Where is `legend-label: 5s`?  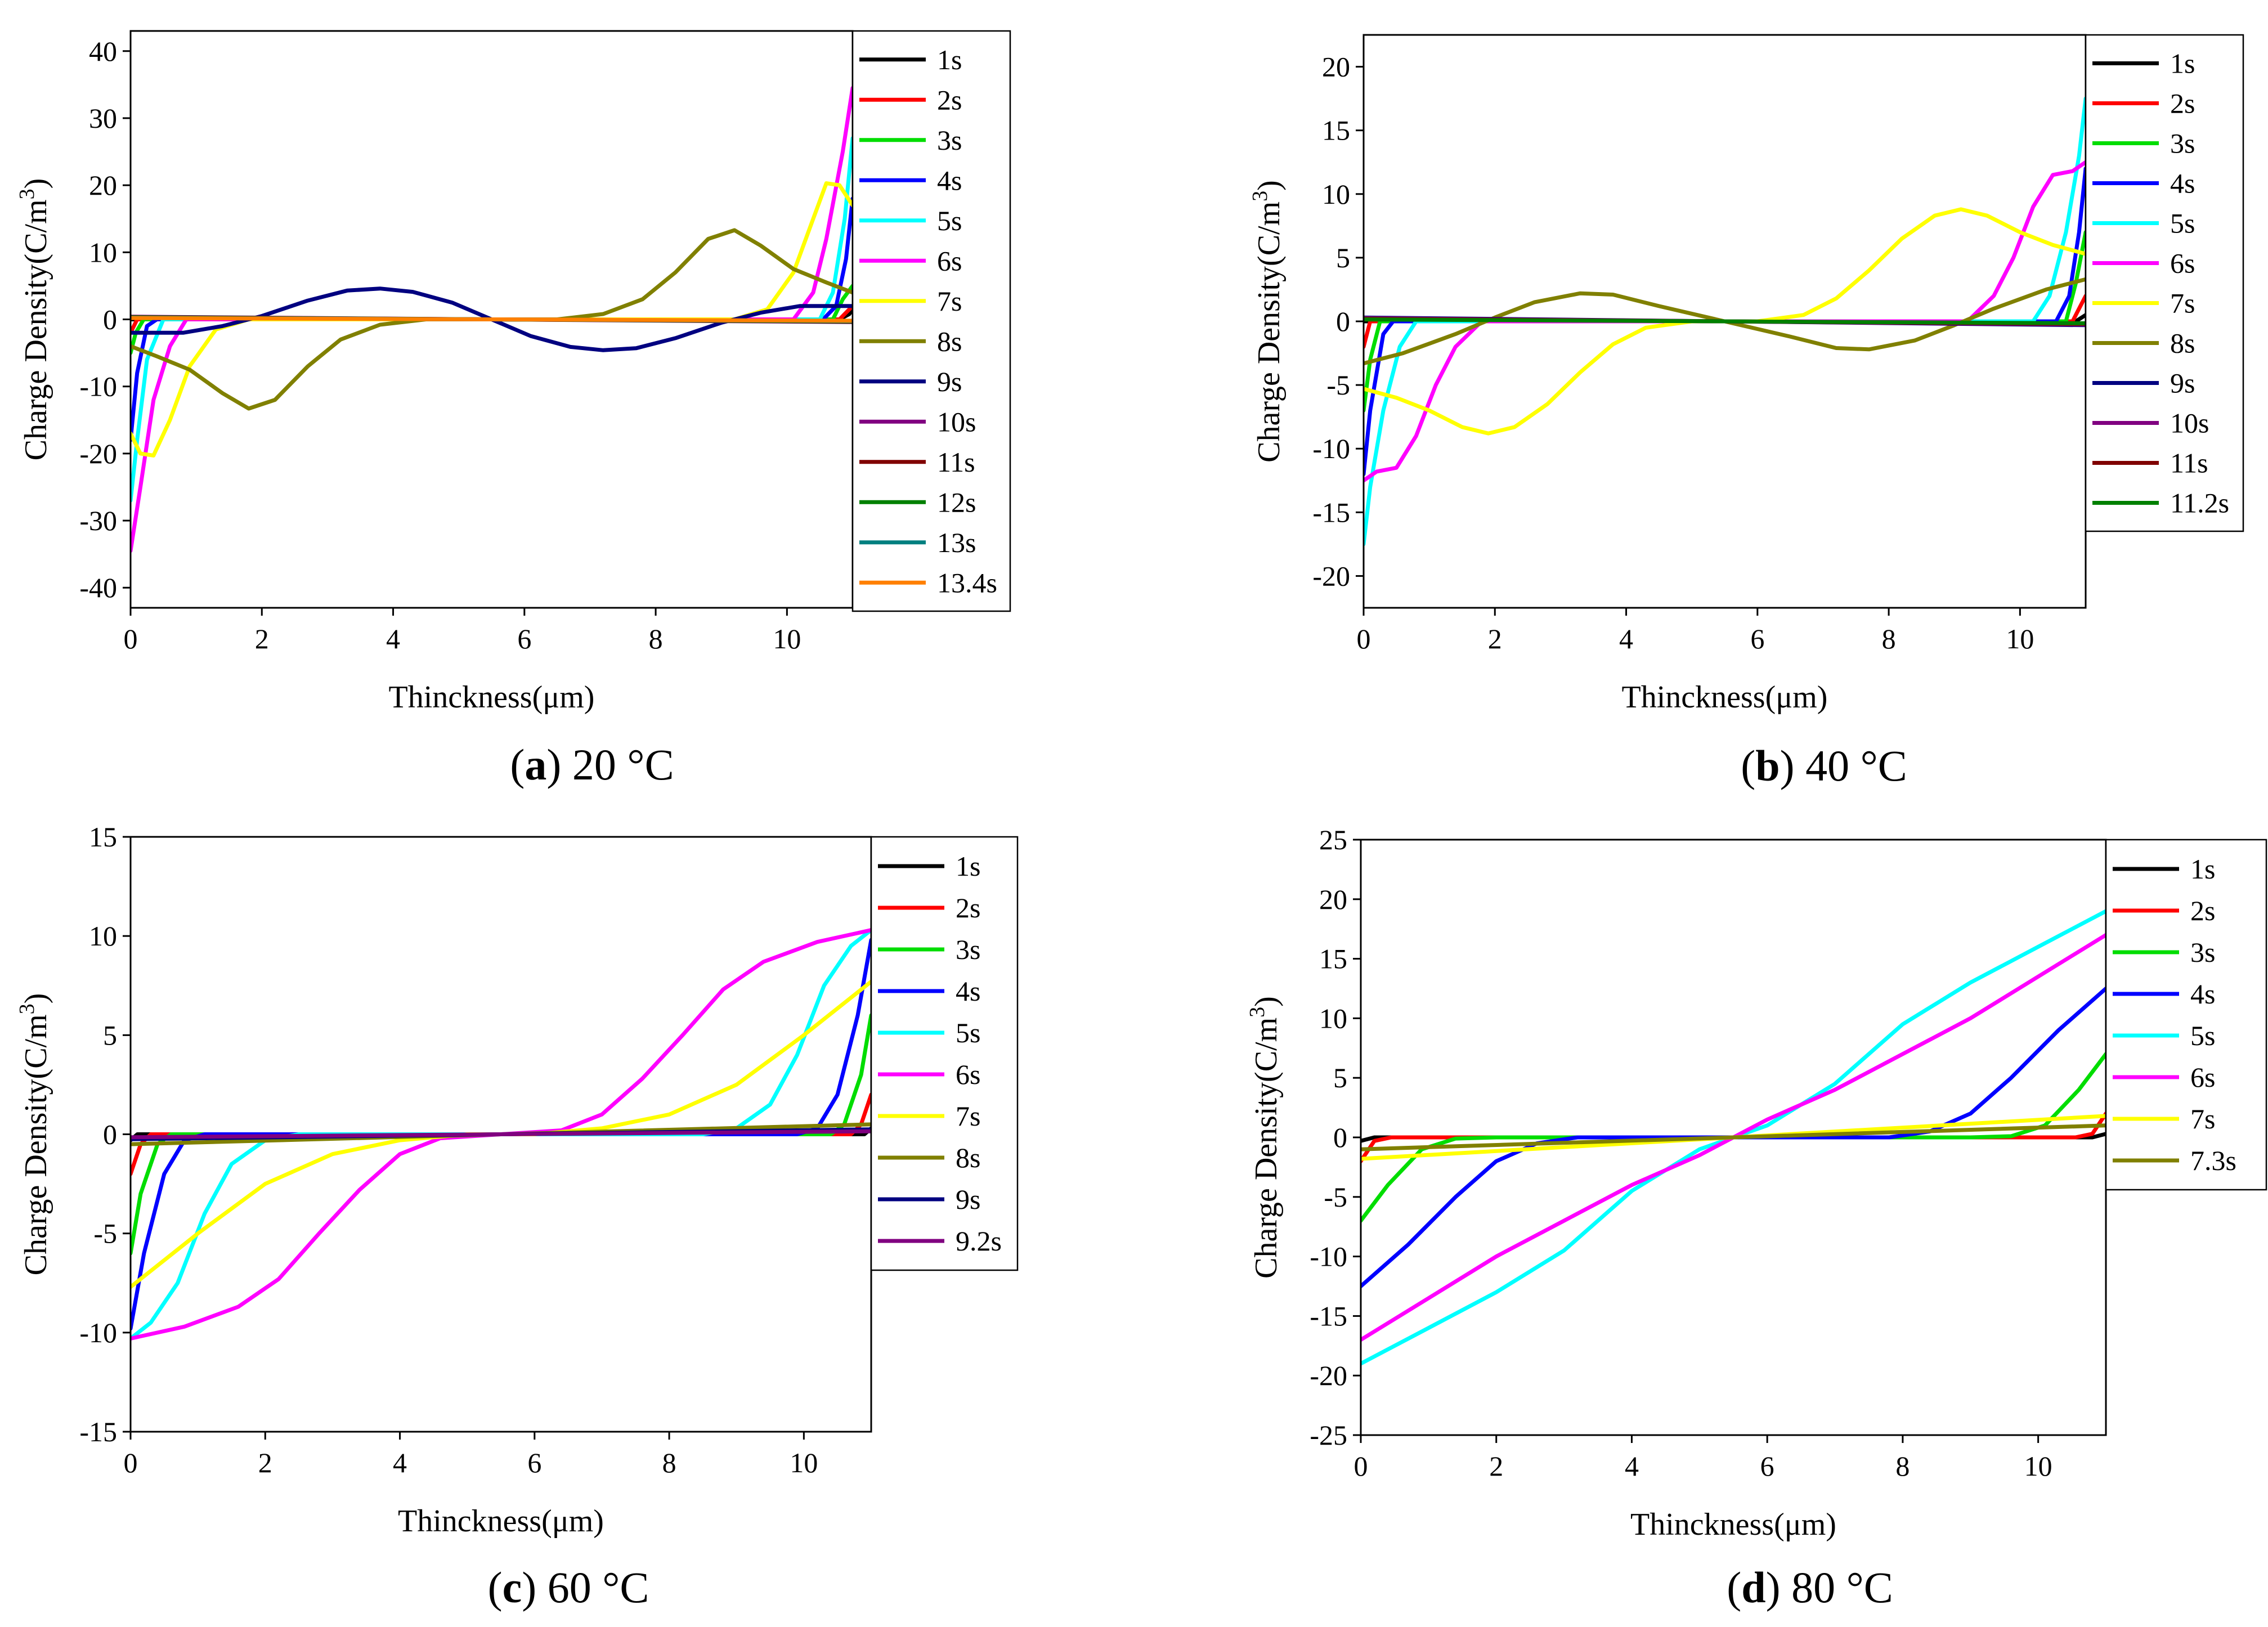 legend-label: 5s is located at coordinates (968, 1032).